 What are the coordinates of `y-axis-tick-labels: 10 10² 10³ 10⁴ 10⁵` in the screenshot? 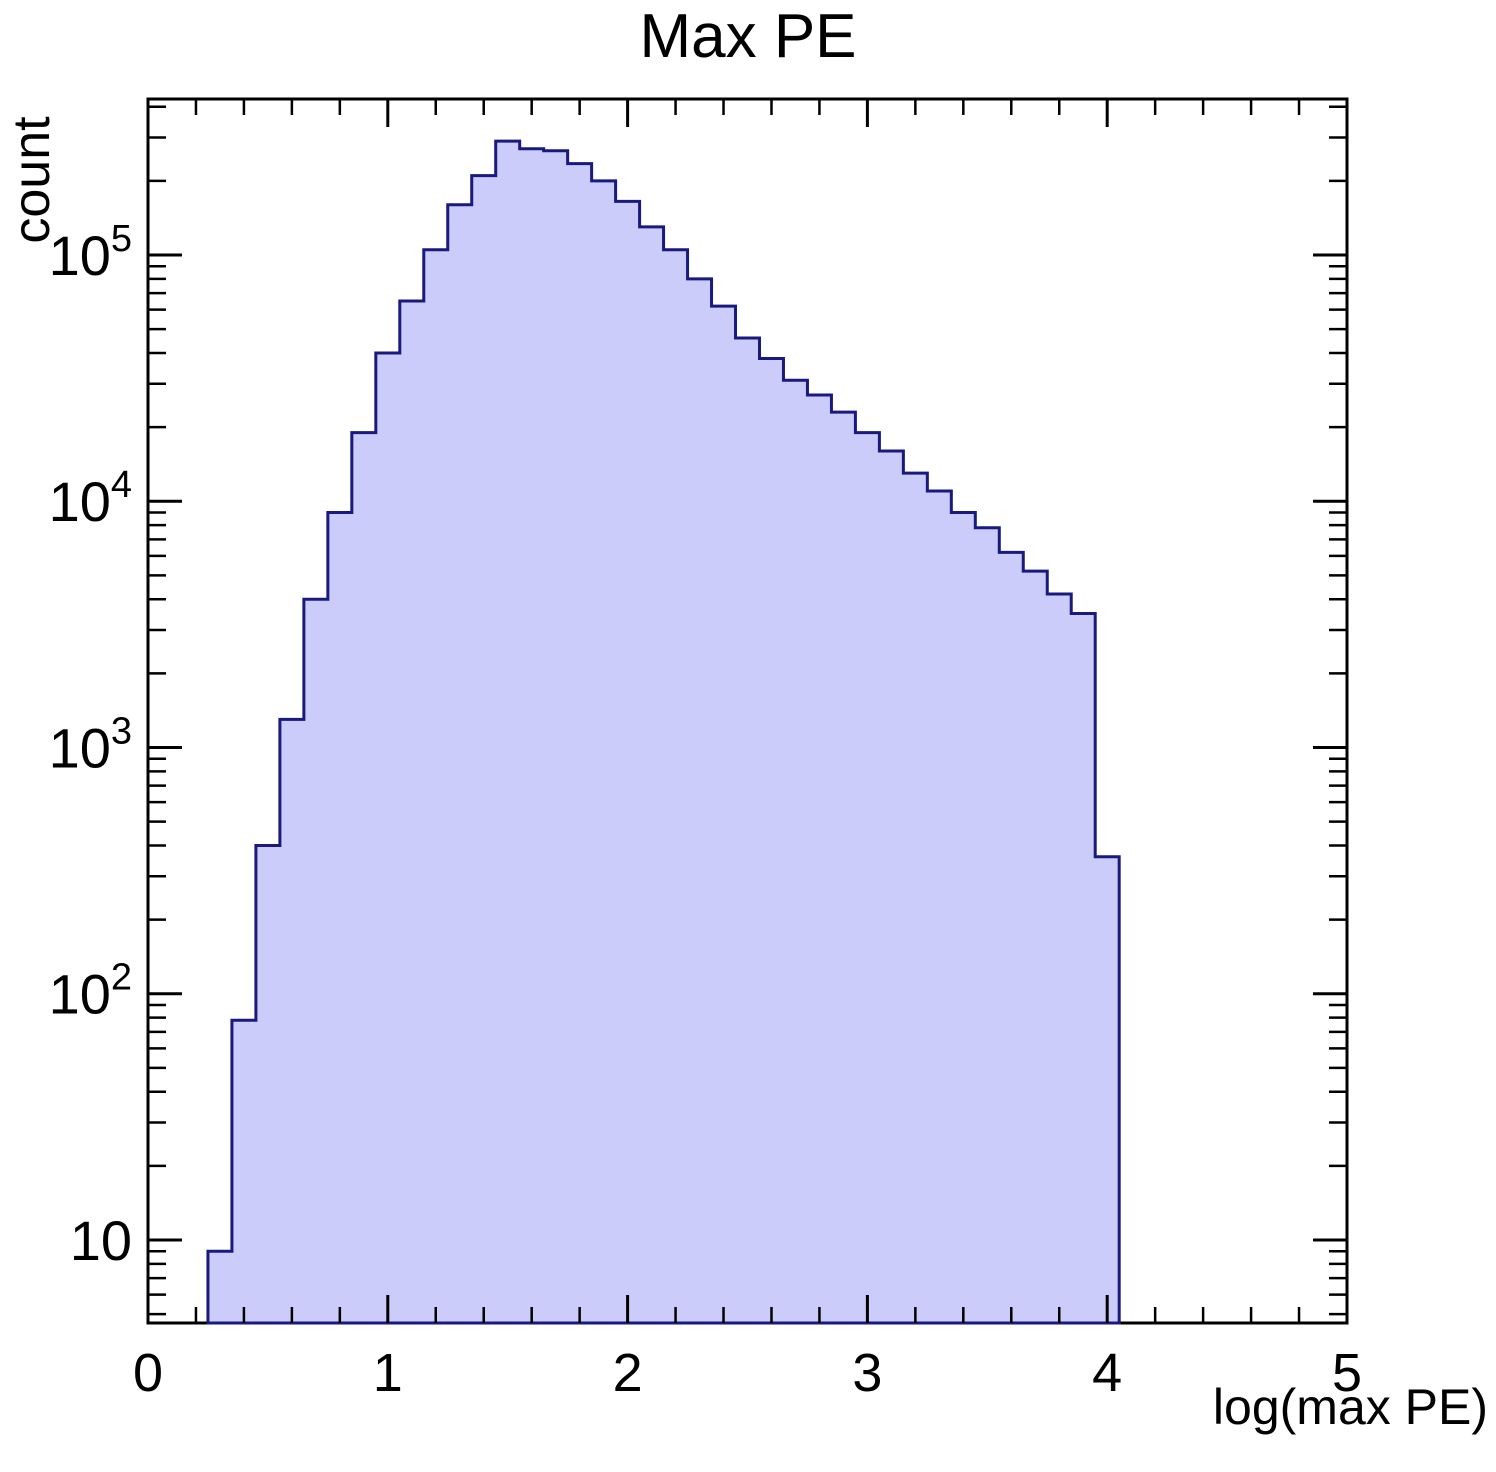 It's located at (90, 745).